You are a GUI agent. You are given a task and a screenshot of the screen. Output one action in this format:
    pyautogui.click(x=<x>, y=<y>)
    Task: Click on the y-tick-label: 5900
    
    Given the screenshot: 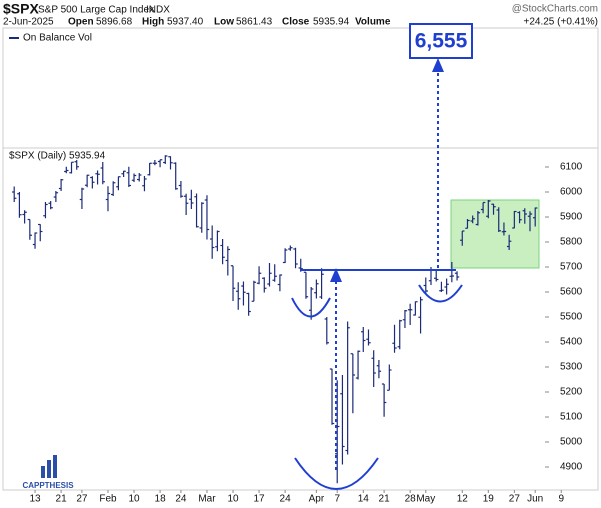 What is the action you would take?
    pyautogui.click(x=571, y=217)
    